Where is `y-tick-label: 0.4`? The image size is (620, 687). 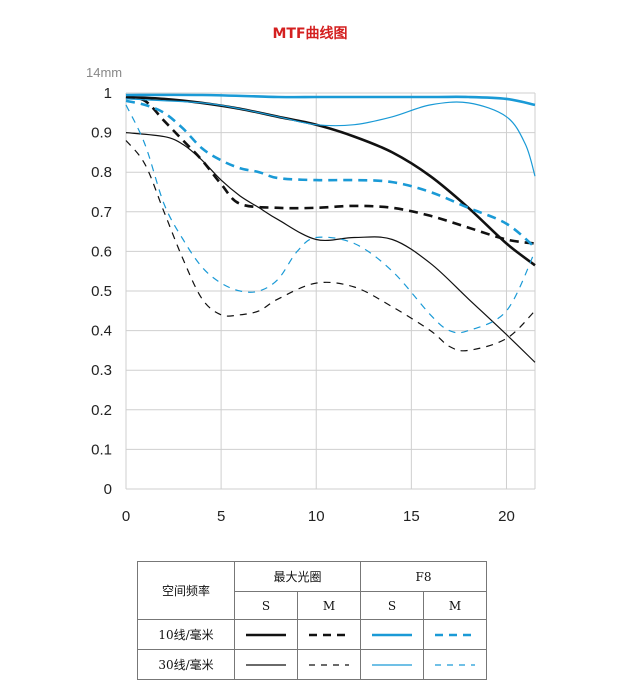 y-tick-label: 0.4 is located at coordinates (101, 331).